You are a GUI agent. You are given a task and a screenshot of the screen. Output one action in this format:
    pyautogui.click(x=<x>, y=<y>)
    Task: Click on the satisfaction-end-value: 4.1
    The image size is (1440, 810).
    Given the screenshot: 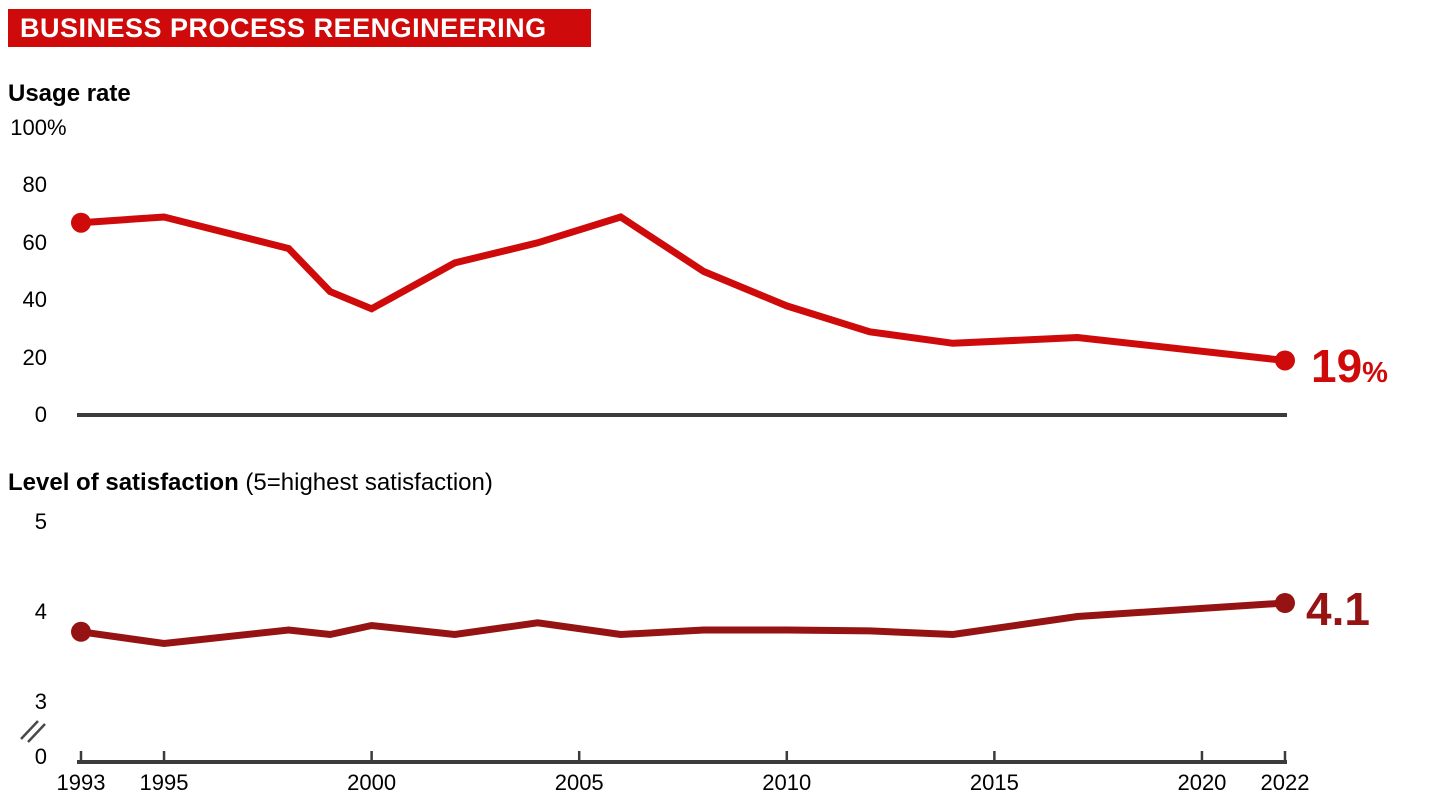 What is the action you would take?
    pyautogui.click(x=1338, y=609)
    